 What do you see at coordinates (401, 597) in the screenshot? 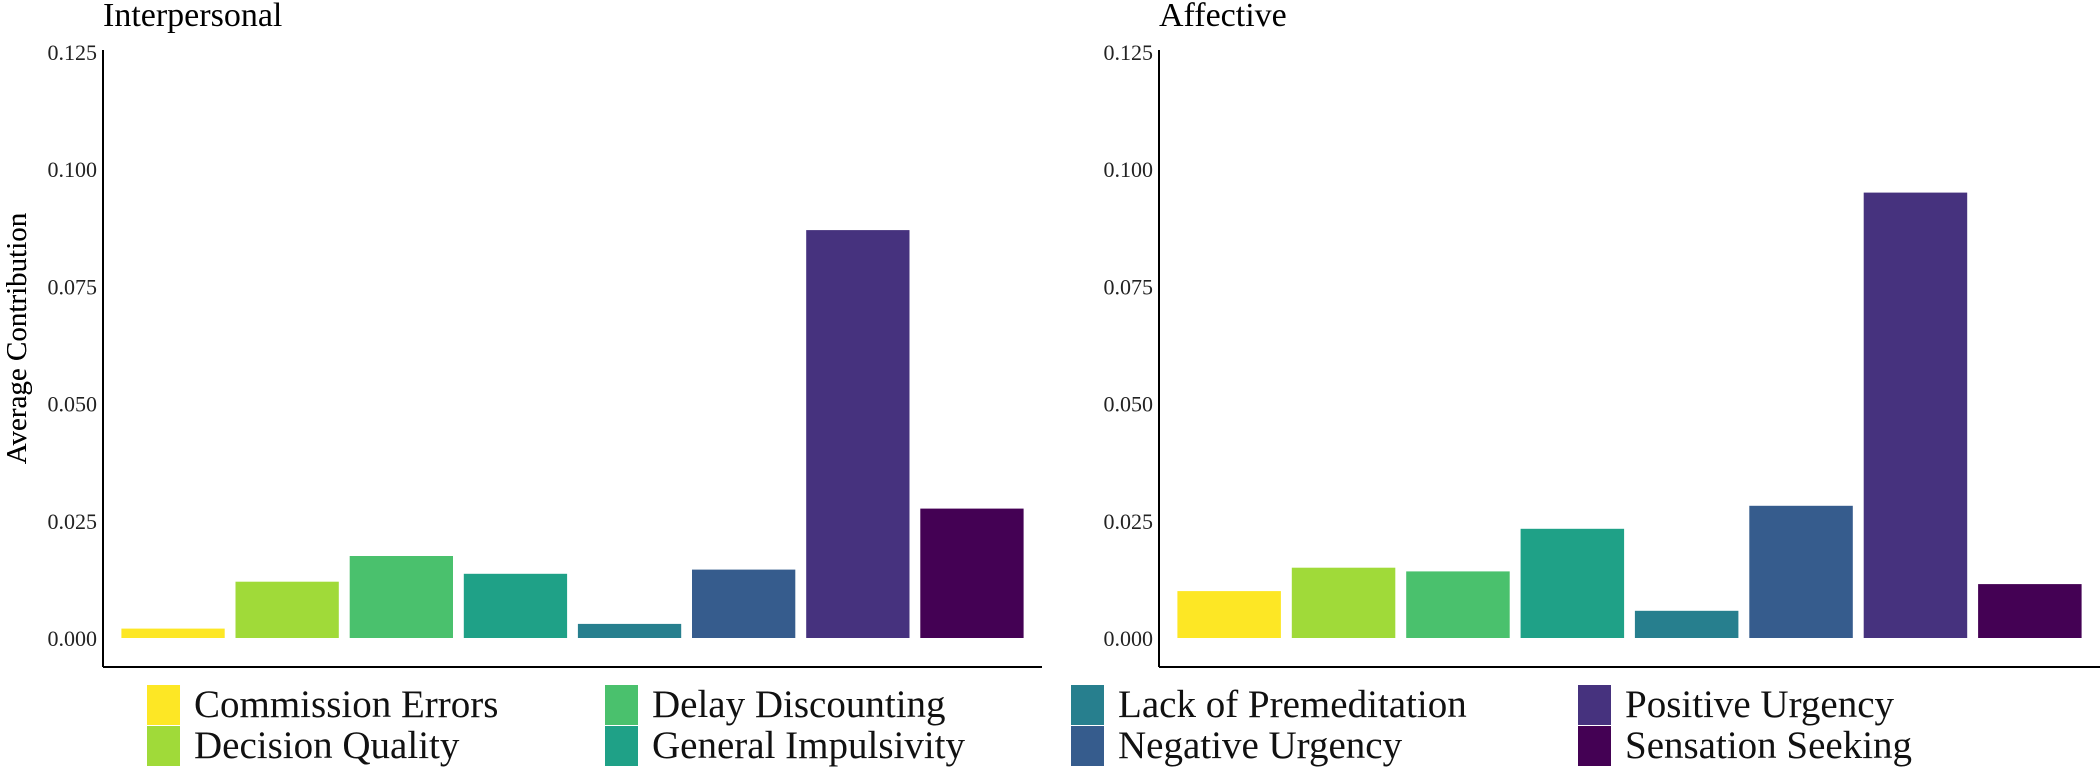
I see `interpersonal-bar-delay-discounting` at bounding box center [401, 597].